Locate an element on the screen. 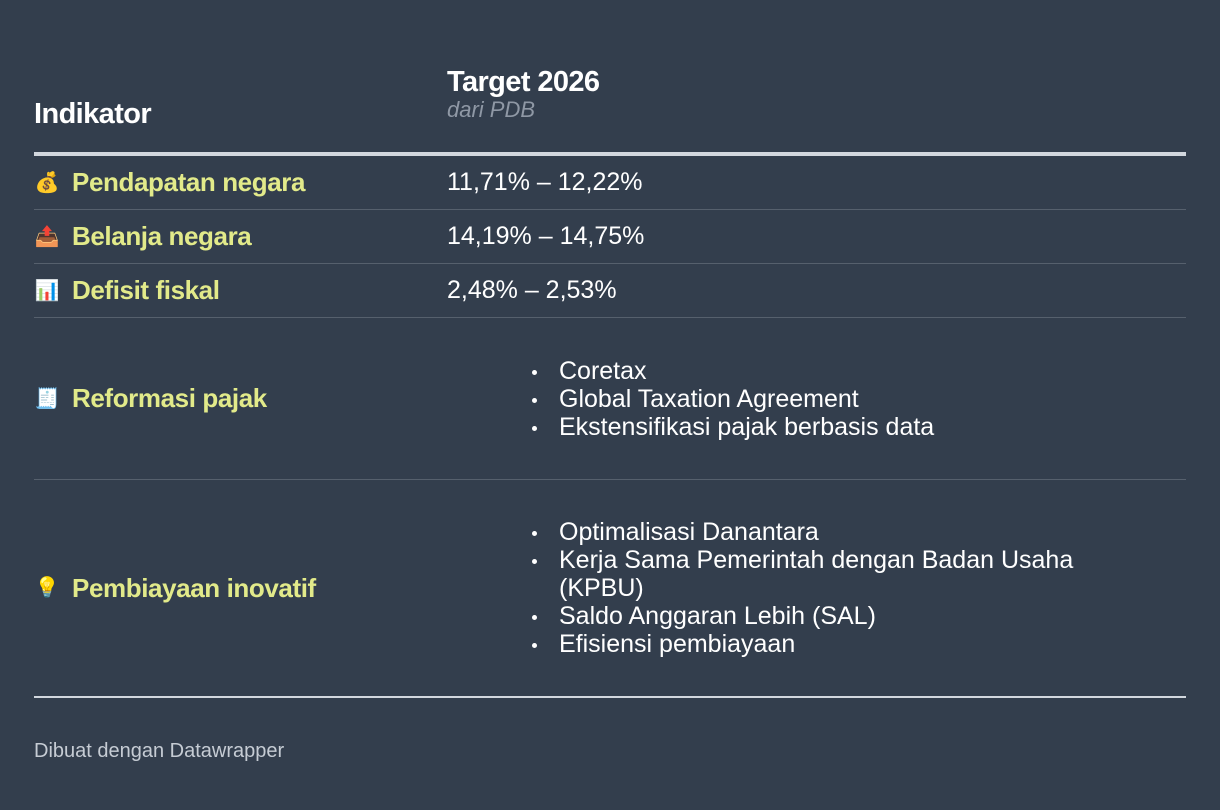 Image resolution: width=1220 pixels, height=810 pixels. list-item: Global Taxation Agreement is located at coordinates (837, 399).